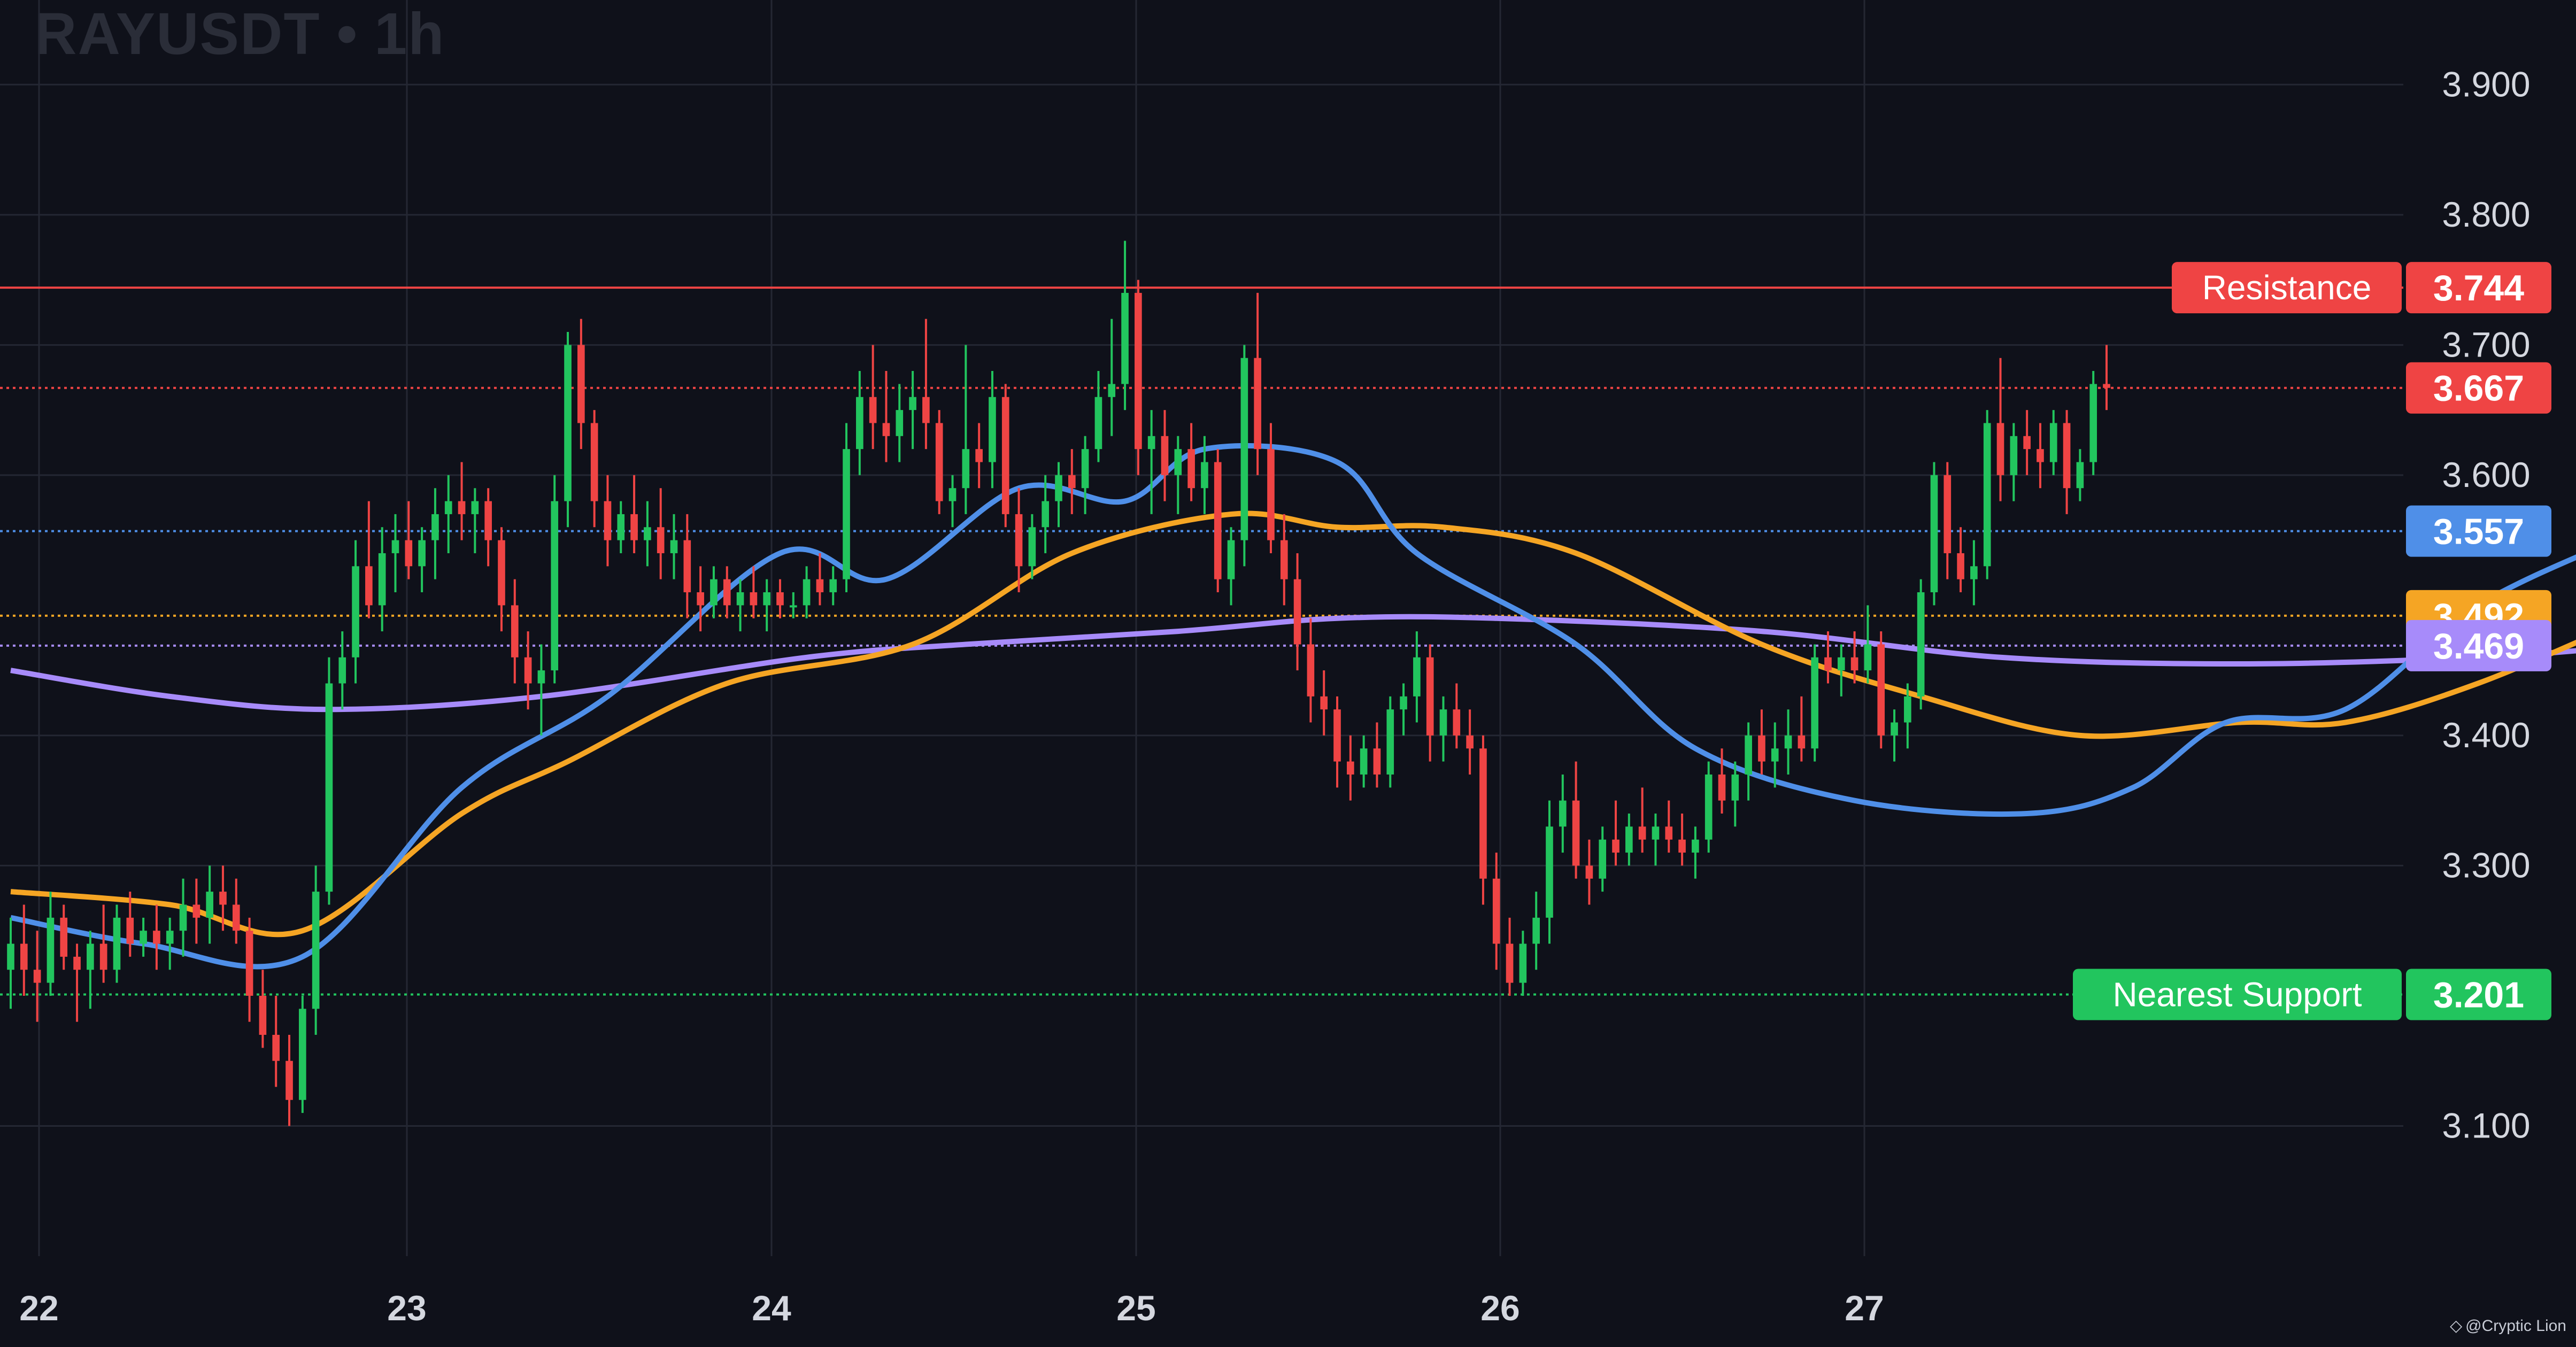 The height and width of the screenshot is (1347, 2576). Describe the element at coordinates (2478, 646) in the screenshot. I see `price-badge-value: 3.469` at that location.